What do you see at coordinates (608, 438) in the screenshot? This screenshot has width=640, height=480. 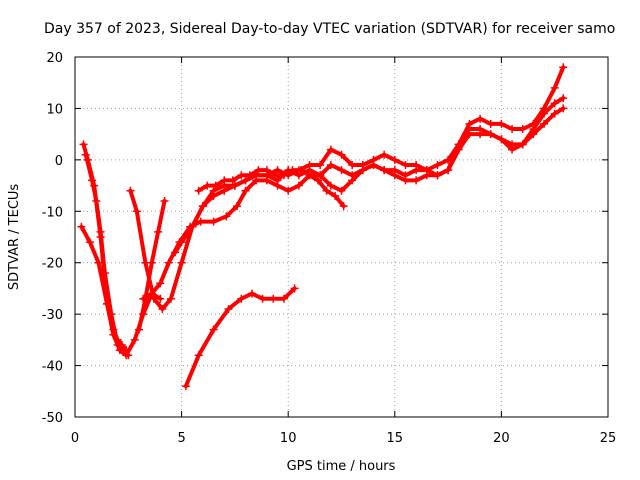 I see `x-tick-label: 25` at bounding box center [608, 438].